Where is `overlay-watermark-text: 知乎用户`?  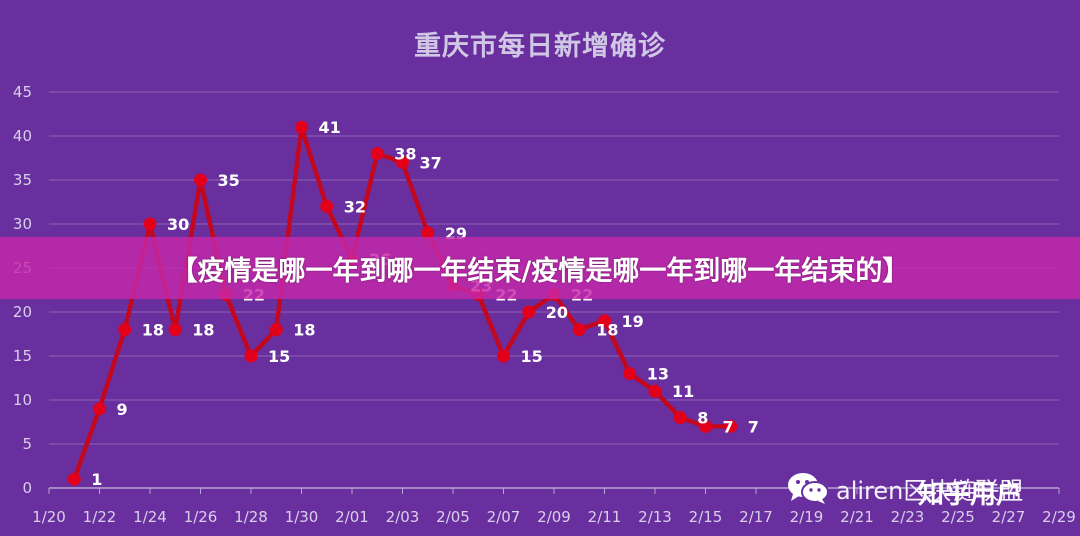 overlay-watermark-text: 知乎用户 is located at coordinates (970, 495).